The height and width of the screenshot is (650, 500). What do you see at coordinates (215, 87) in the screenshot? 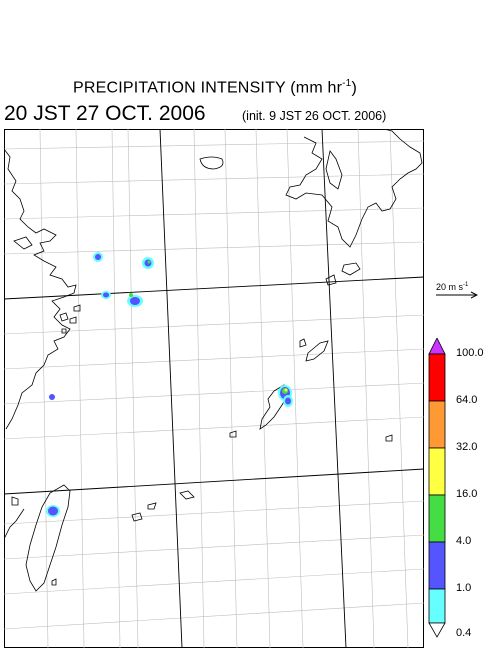
I see `chart-title: PRECIPITATION INTENSITY (mm hr-1)` at bounding box center [215, 87].